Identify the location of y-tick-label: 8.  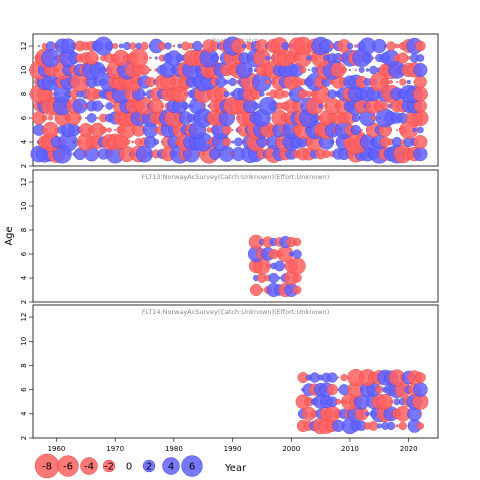
(24, 94).